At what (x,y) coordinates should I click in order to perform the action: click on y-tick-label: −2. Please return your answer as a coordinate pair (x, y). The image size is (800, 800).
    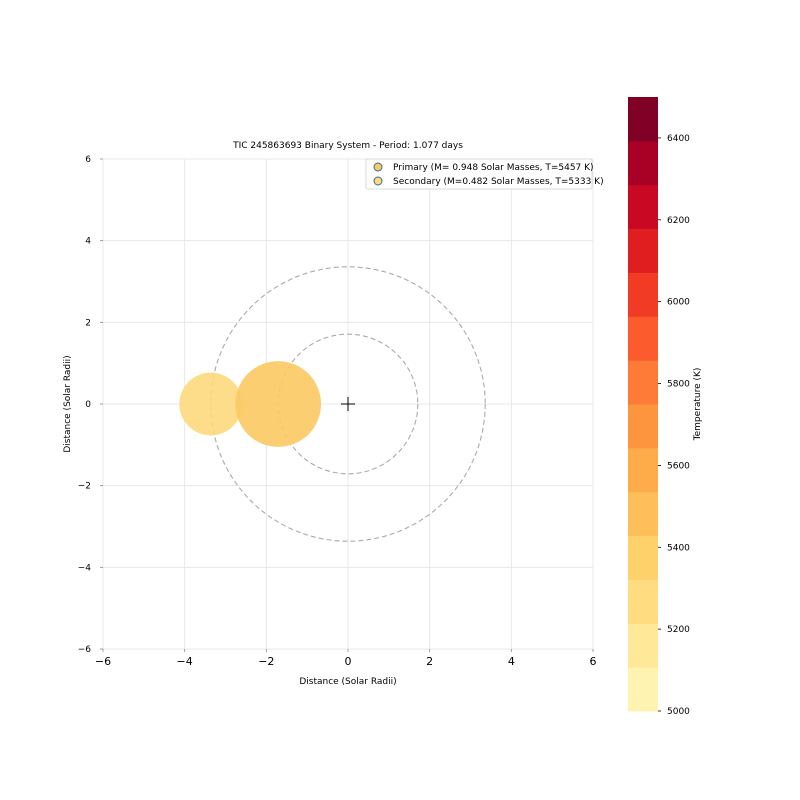
    Looking at the image, I should click on (84, 487).